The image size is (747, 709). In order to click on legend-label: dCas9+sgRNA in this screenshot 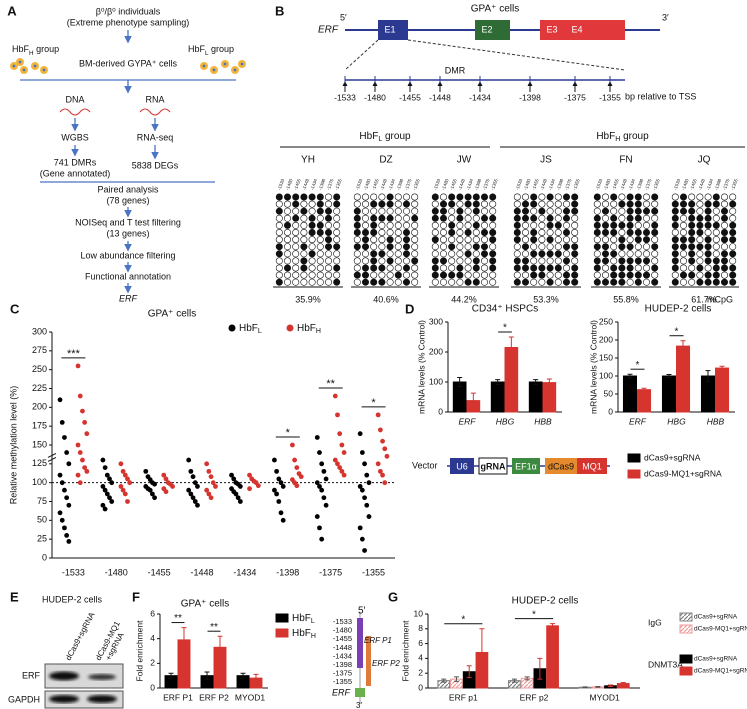, I will do `click(716, 617)`.